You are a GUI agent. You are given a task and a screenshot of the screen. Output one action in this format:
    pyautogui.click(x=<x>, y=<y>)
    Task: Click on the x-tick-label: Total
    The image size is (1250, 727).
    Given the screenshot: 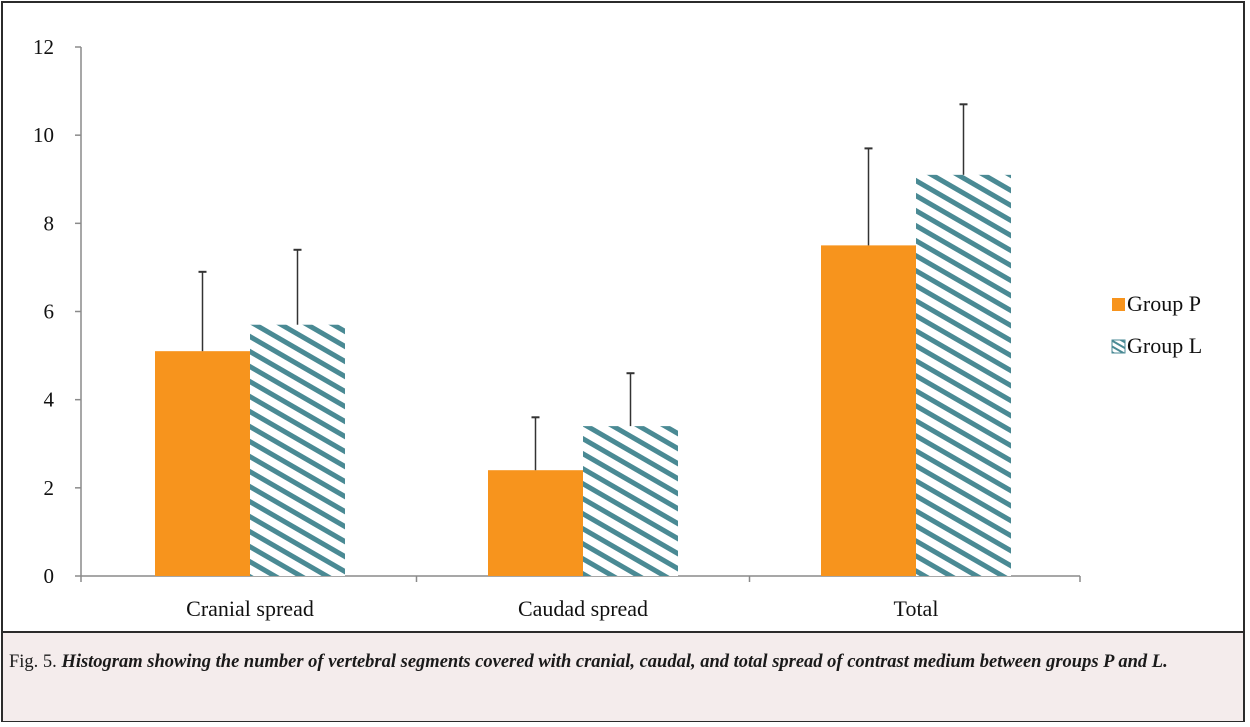 What is the action you would take?
    pyautogui.click(x=916, y=608)
    